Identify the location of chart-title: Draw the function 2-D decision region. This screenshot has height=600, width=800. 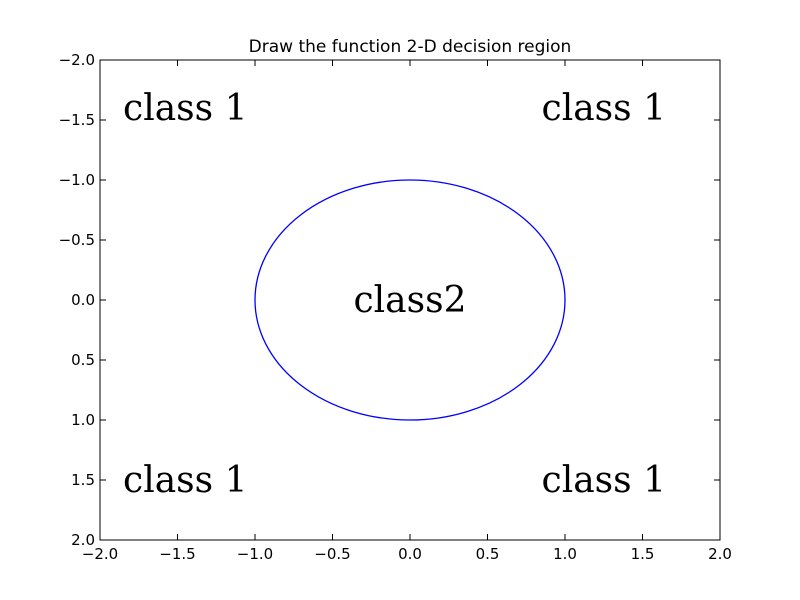
(410, 47).